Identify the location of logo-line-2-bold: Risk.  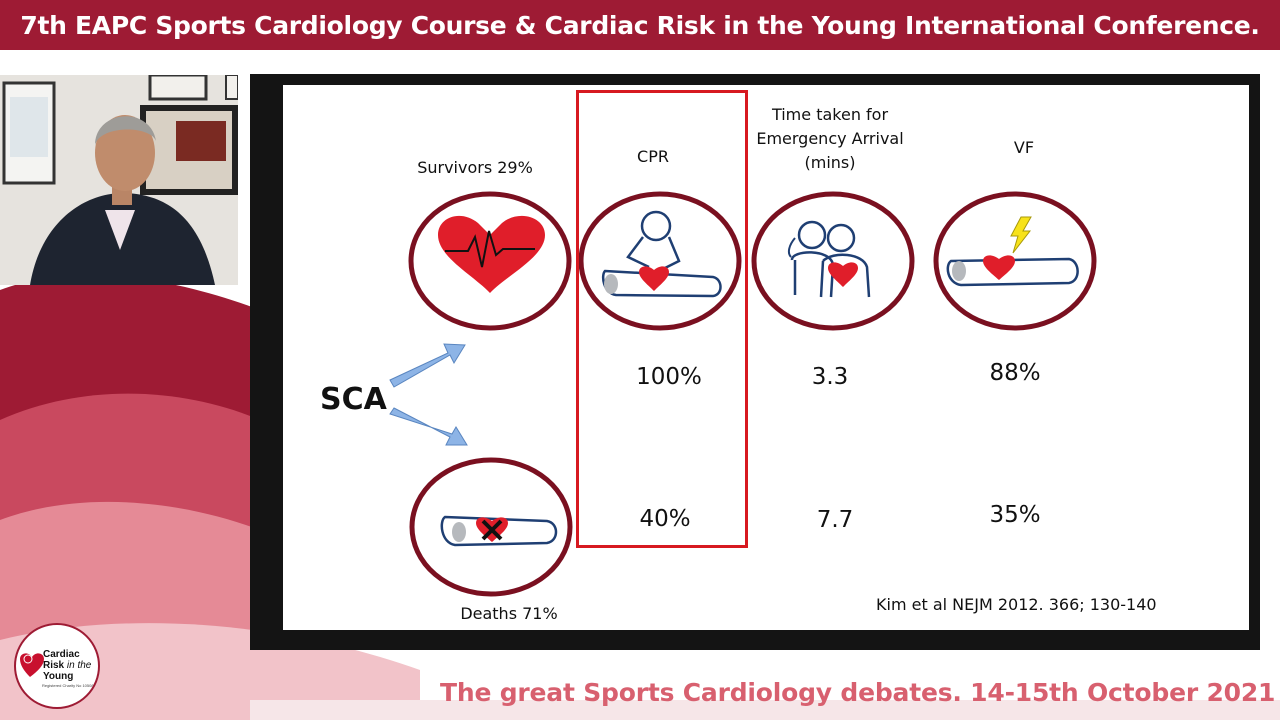
(54, 665).